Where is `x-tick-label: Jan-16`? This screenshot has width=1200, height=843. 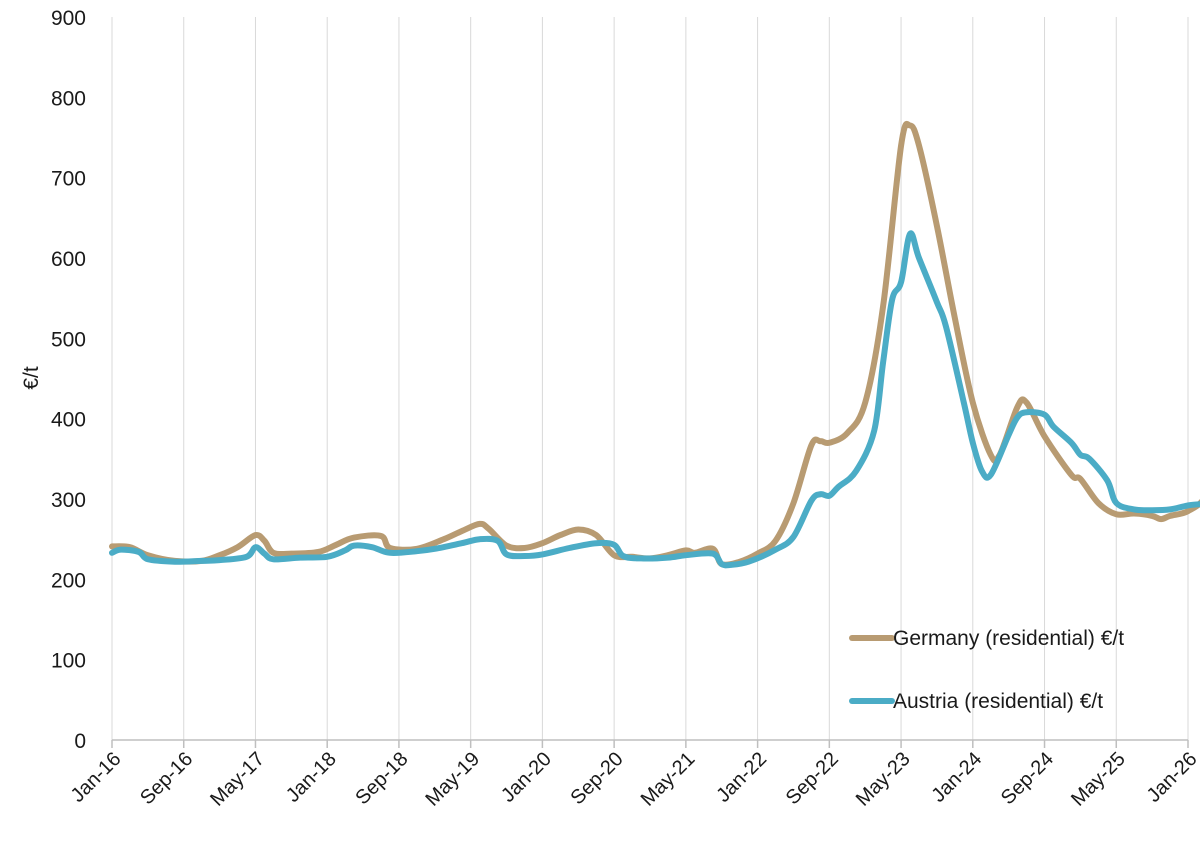
x-tick-label: Jan-16 is located at coordinates (96, 777).